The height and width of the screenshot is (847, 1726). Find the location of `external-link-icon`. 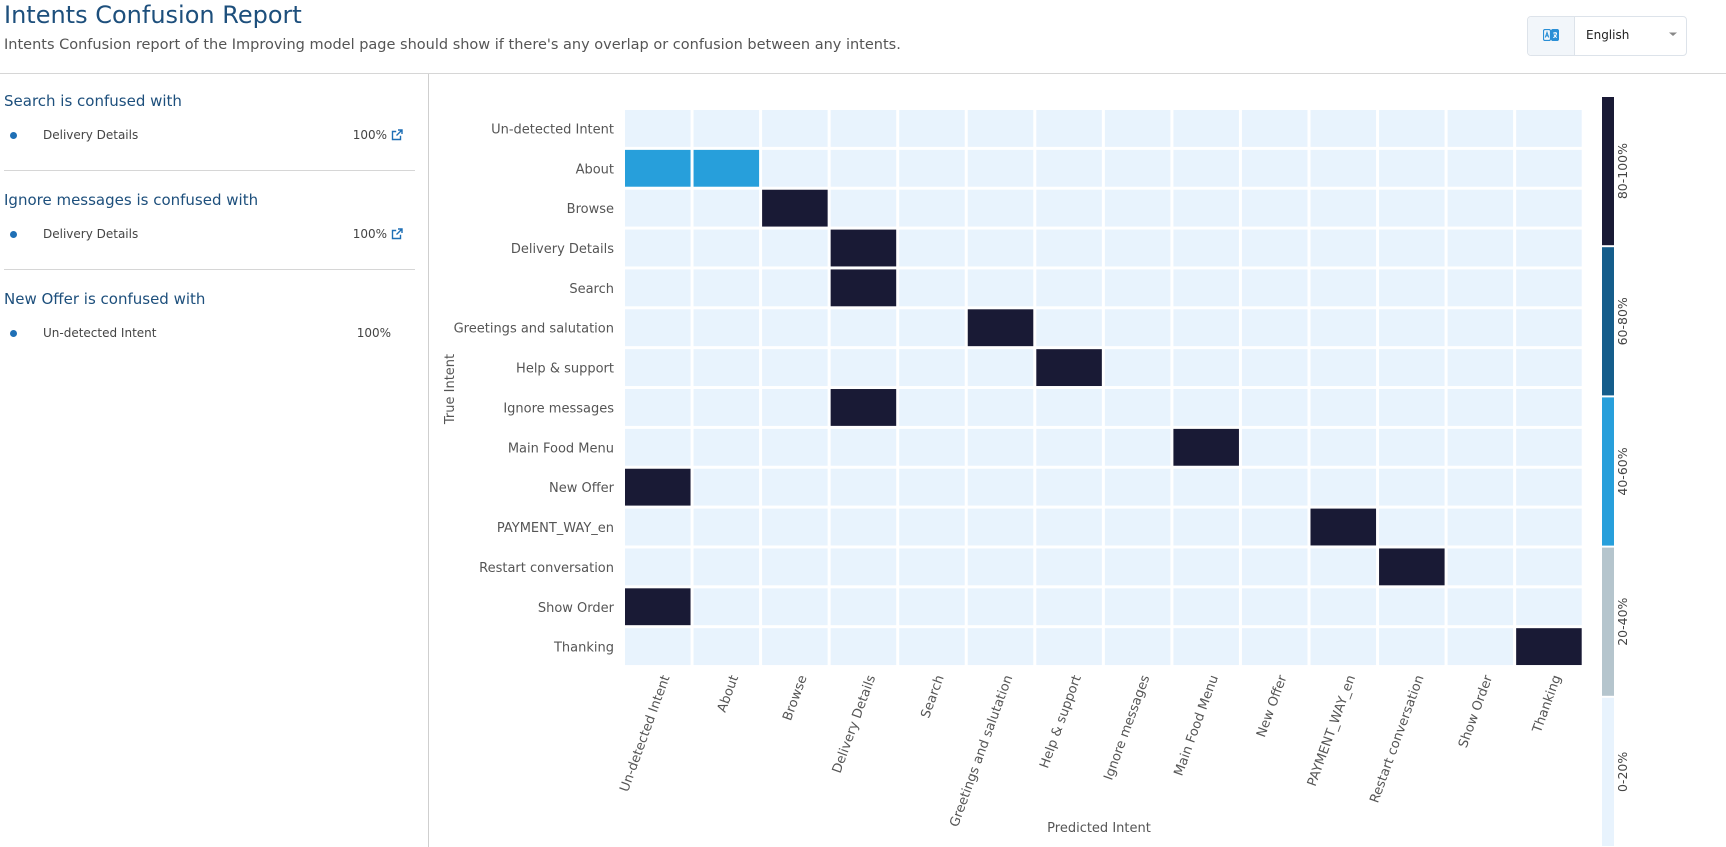

external-link-icon is located at coordinates (397, 234).